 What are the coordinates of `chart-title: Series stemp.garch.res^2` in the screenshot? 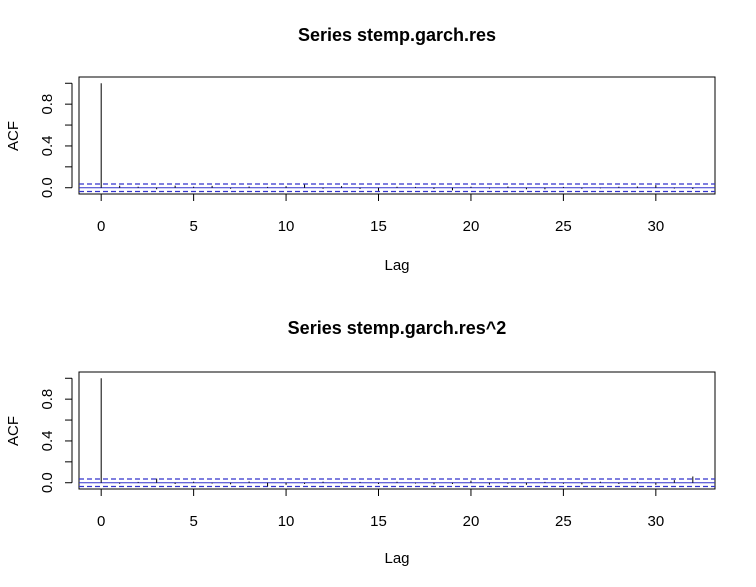 It's located at (397, 328).